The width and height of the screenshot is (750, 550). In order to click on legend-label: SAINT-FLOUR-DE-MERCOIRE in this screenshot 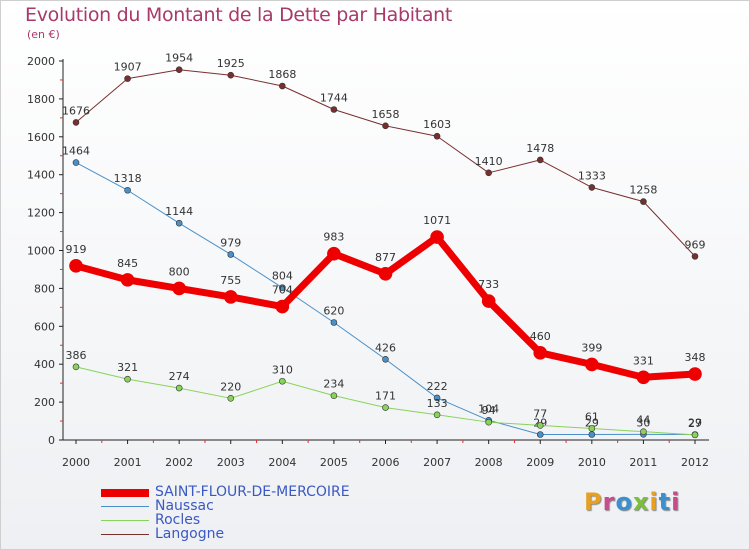, I will do `click(252, 492)`.